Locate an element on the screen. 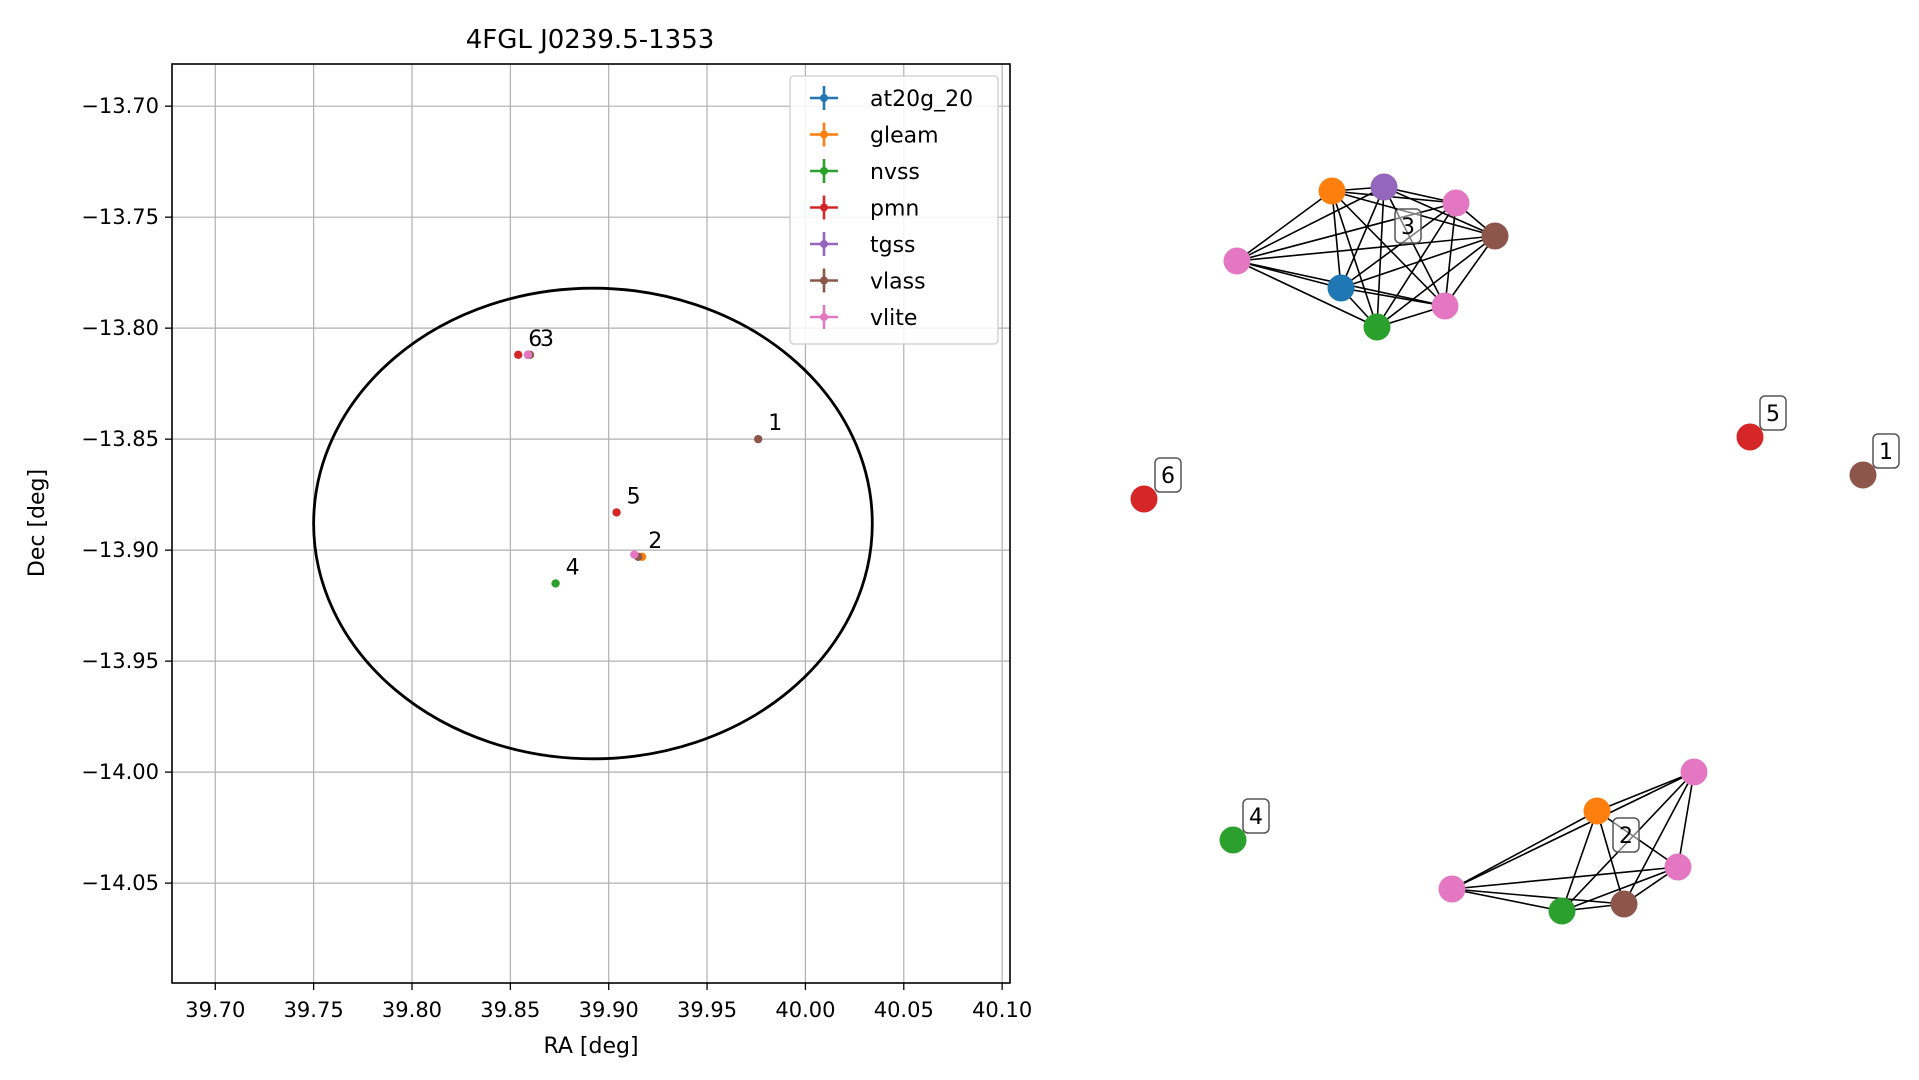 Image resolution: width=1919 pixels, height=1080 pixels. localization-ellipse-curve is located at coordinates (593, 523).